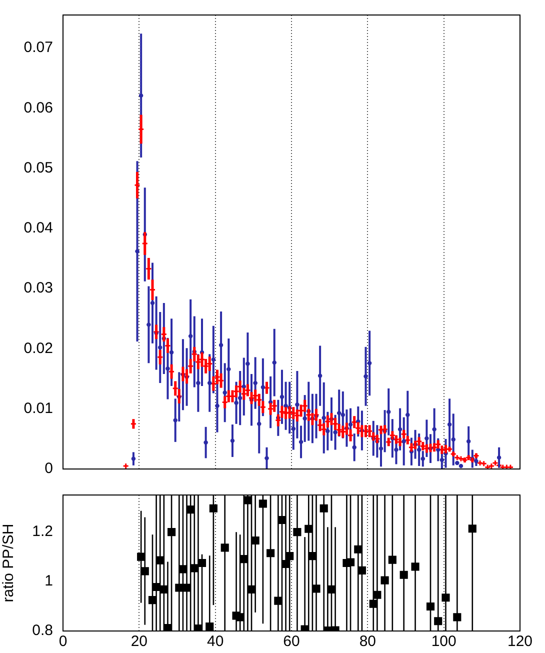 The image size is (545, 653). What do you see at coordinates (48, 469) in the screenshot?
I see `y-tick-label: 0` at bounding box center [48, 469].